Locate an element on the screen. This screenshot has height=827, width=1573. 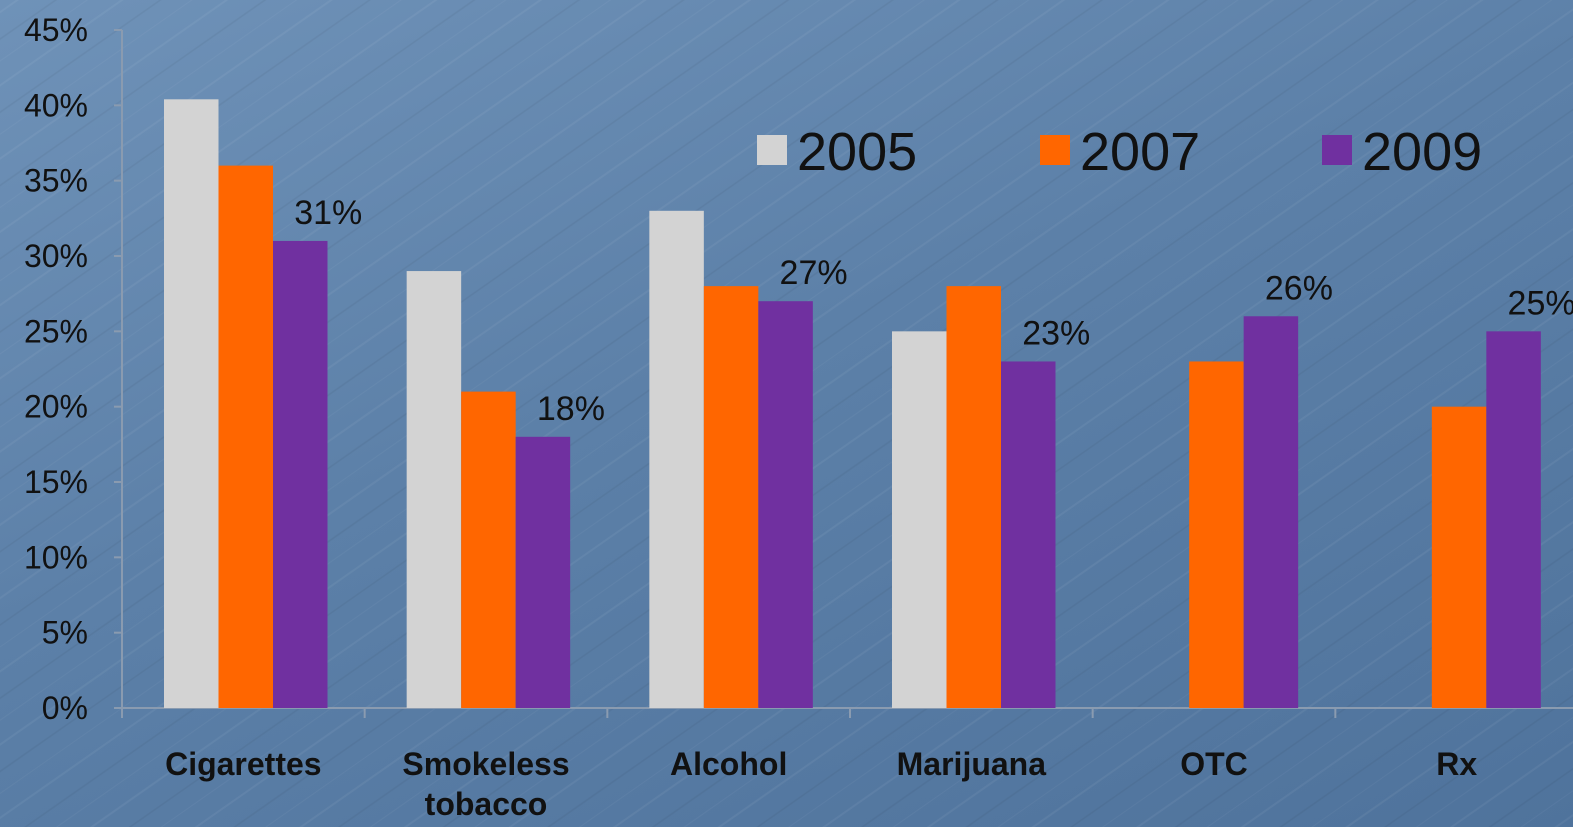
y-tick-label: 15% is located at coordinates (56, 482).